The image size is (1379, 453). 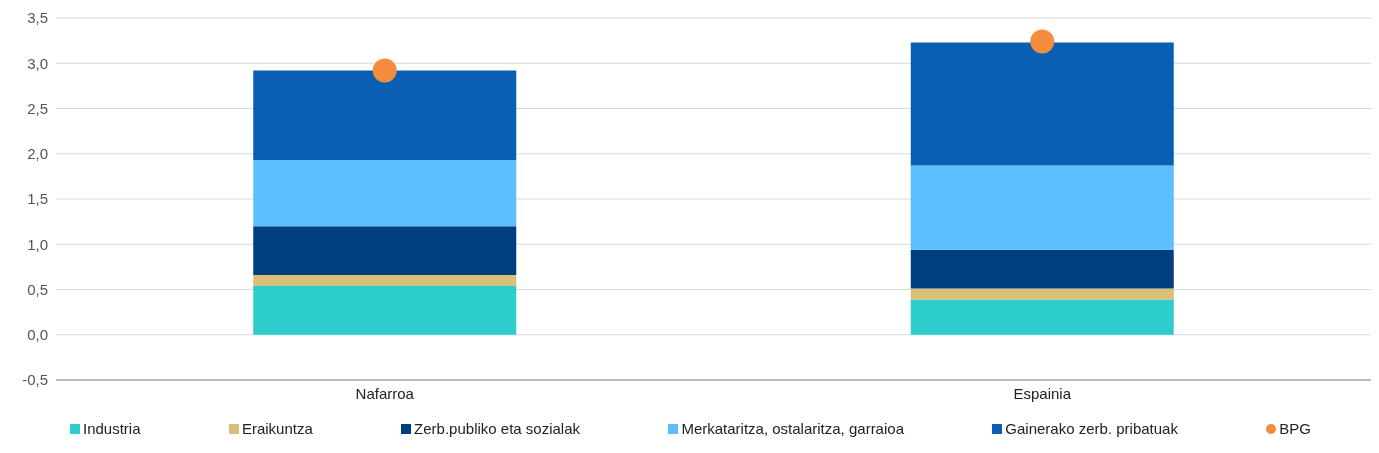 What do you see at coordinates (37, 289) in the screenshot?
I see `y-tick-label: 0,5` at bounding box center [37, 289].